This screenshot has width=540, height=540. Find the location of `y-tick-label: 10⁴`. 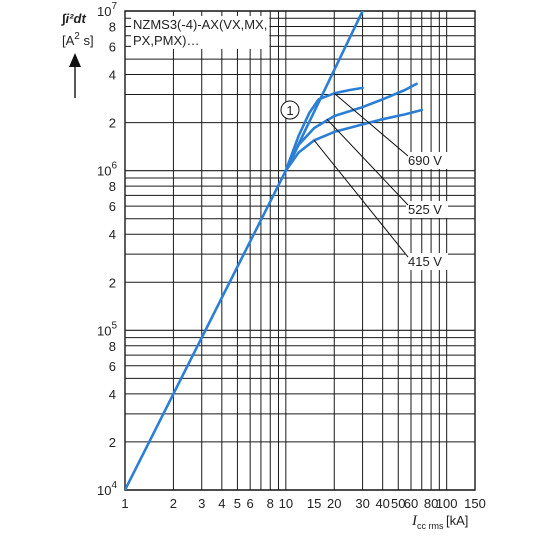

y-tick-label: 10⁴ is located at coordinates (107, 489).